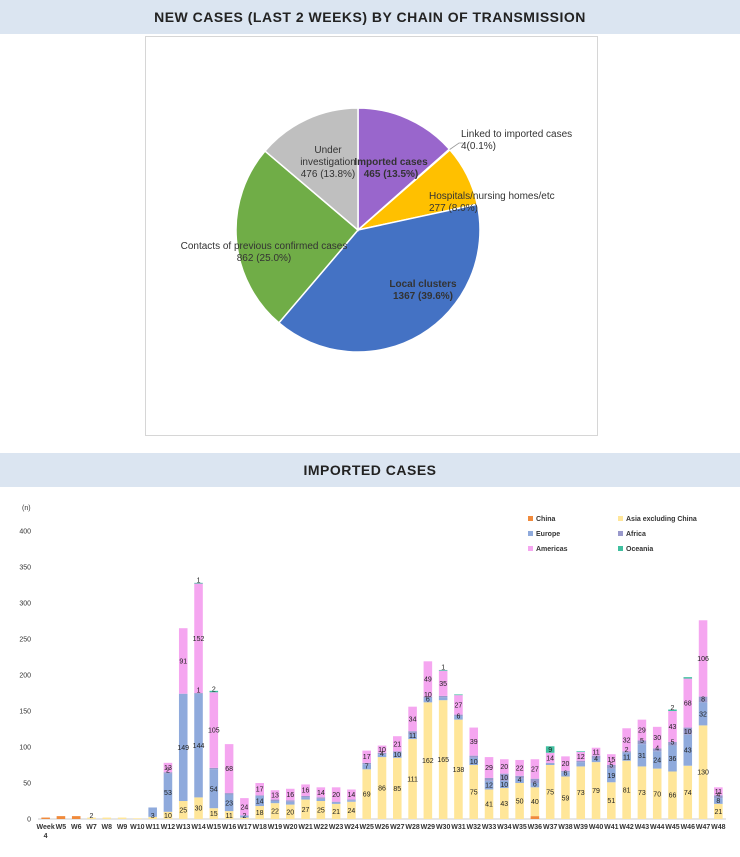 The image size is (740, 857). What do you see at coordinates (535, 802) in the screenshot?
I see `bar-value-label: 40` at bounding box center [535, 802].